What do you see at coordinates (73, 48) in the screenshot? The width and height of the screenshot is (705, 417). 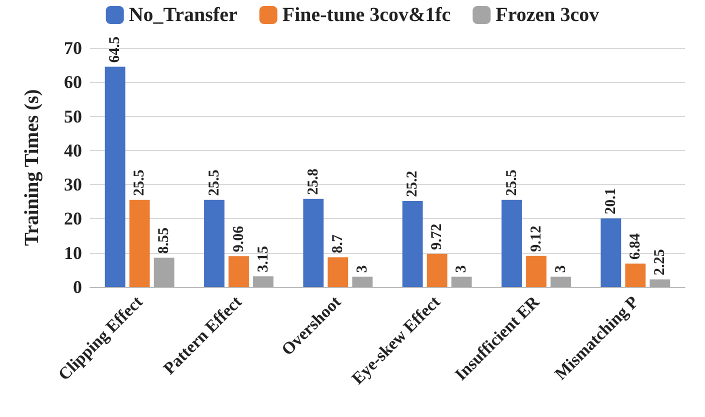 I see `y-tick-label: 70` at bounding box center [73, 48].